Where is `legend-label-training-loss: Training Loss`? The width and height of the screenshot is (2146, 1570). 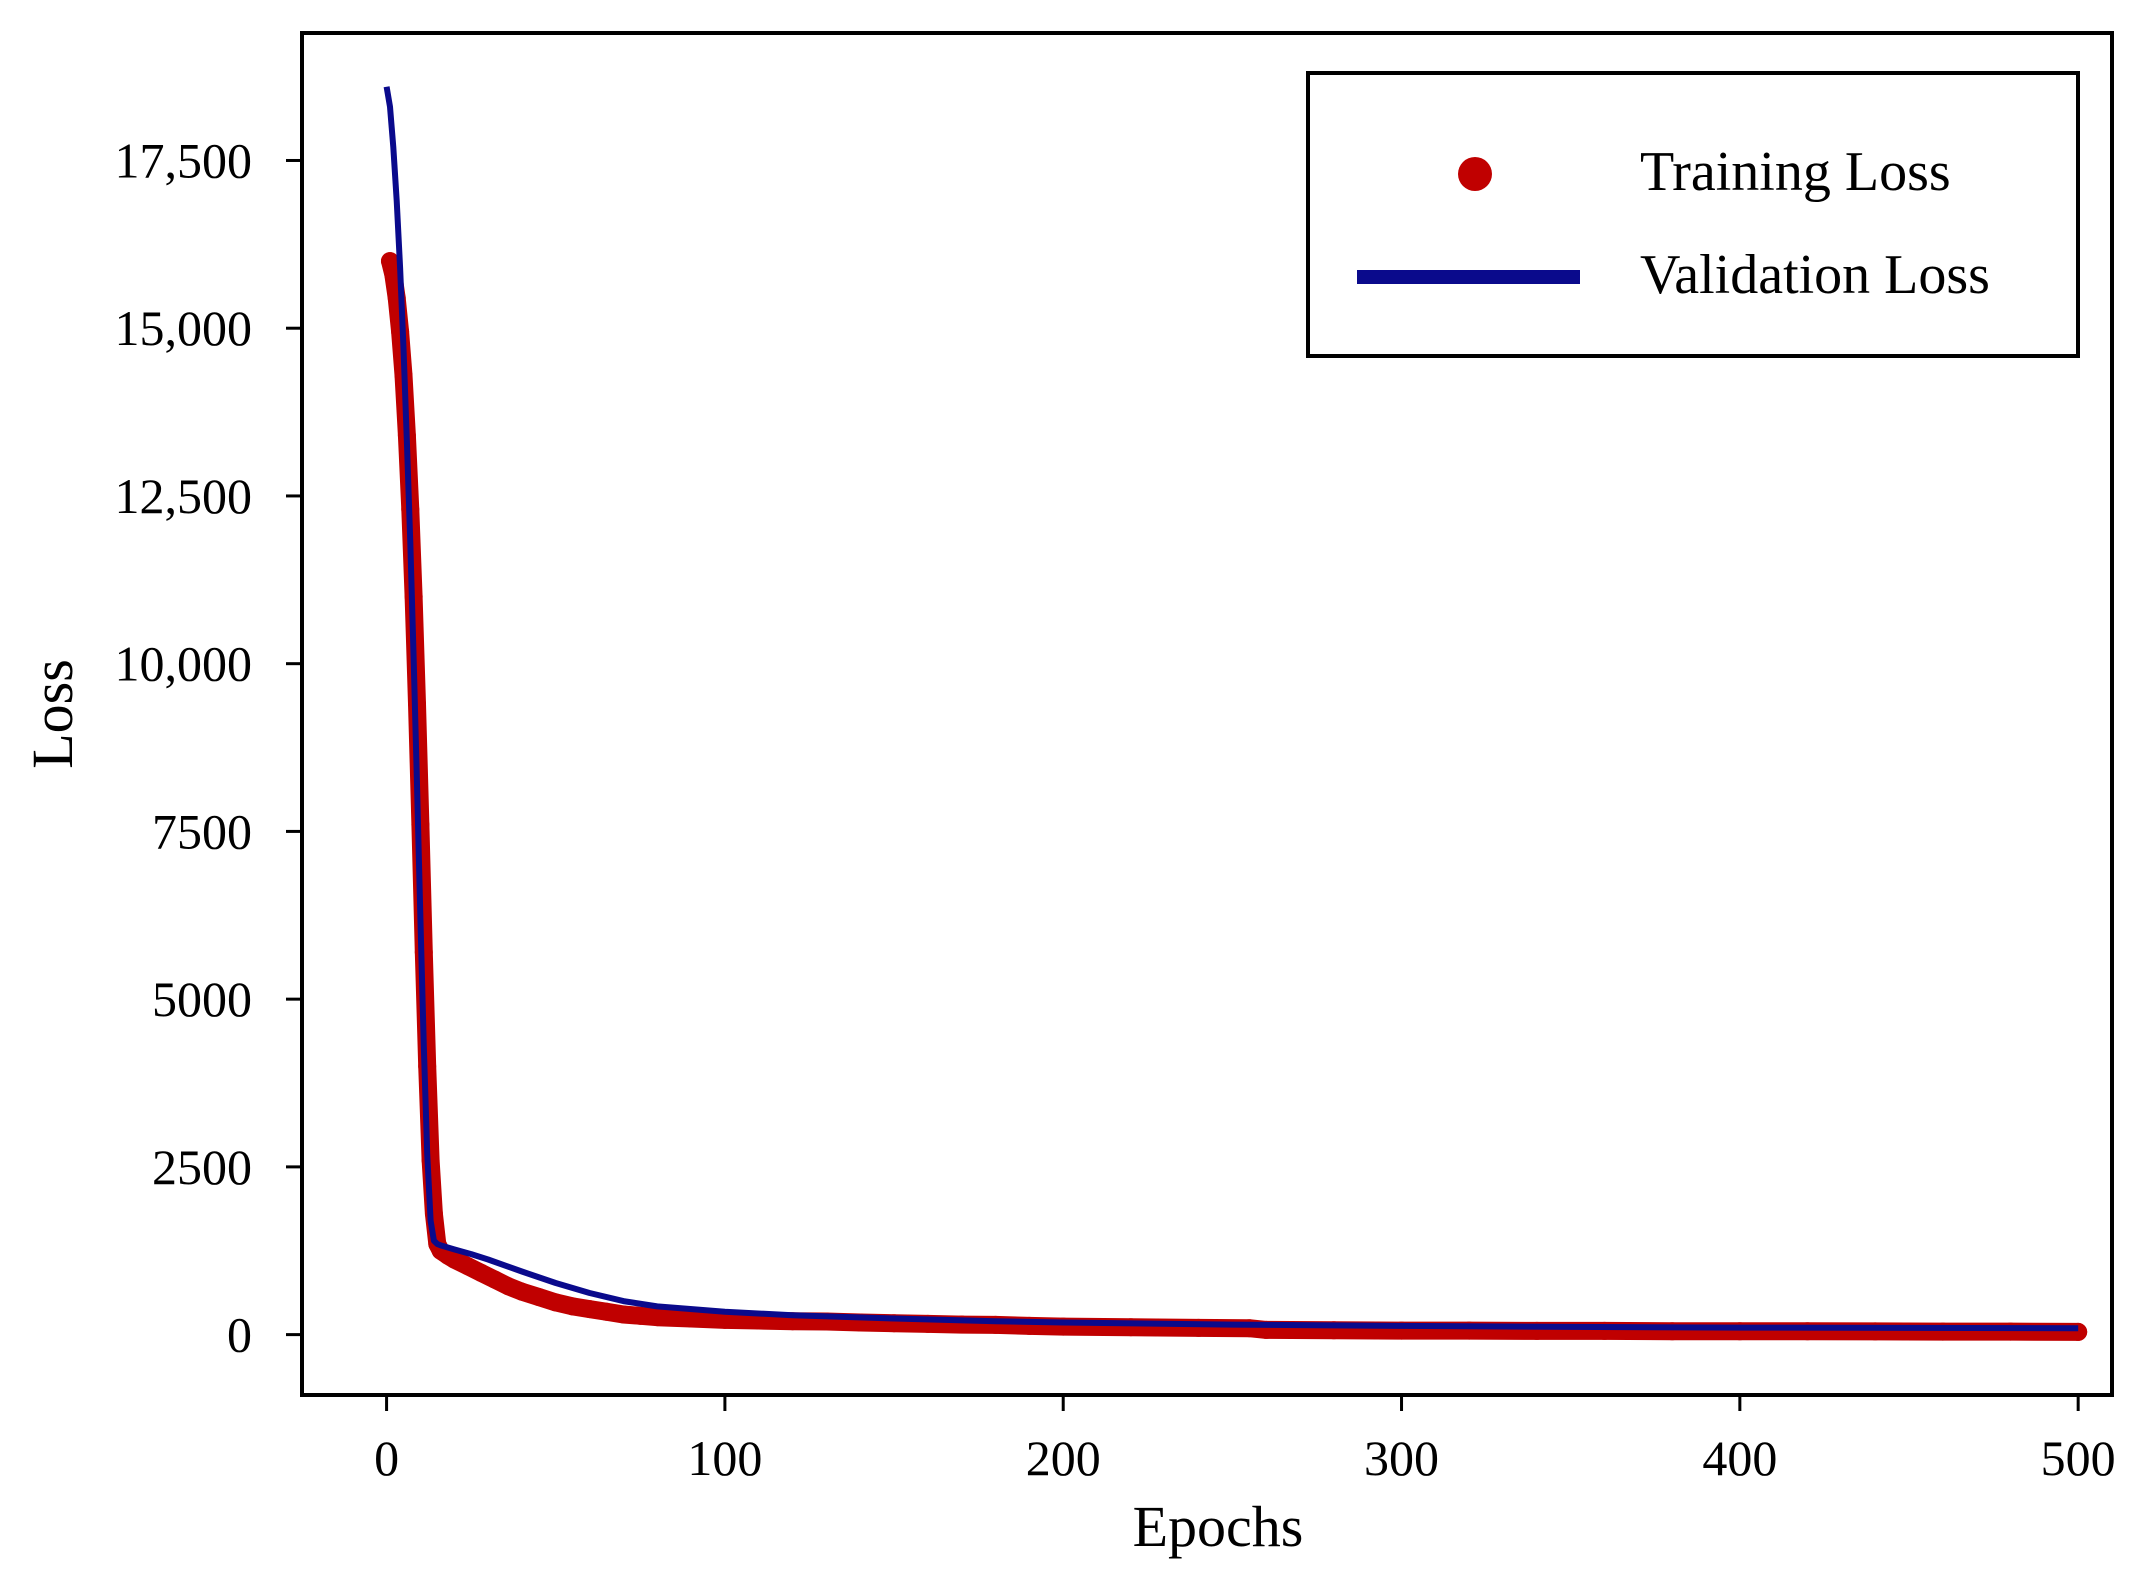 legend-label-training-loss: Training Loss is located at coordinates (1795, 172).